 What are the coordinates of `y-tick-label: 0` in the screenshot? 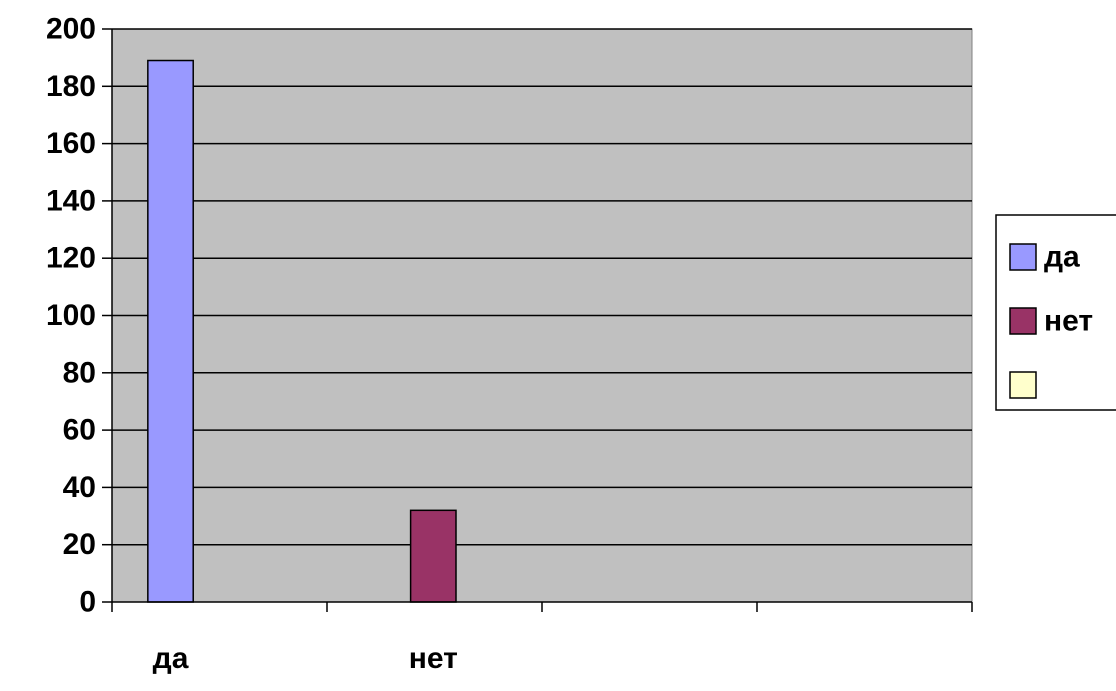 It's located at (87, 602).